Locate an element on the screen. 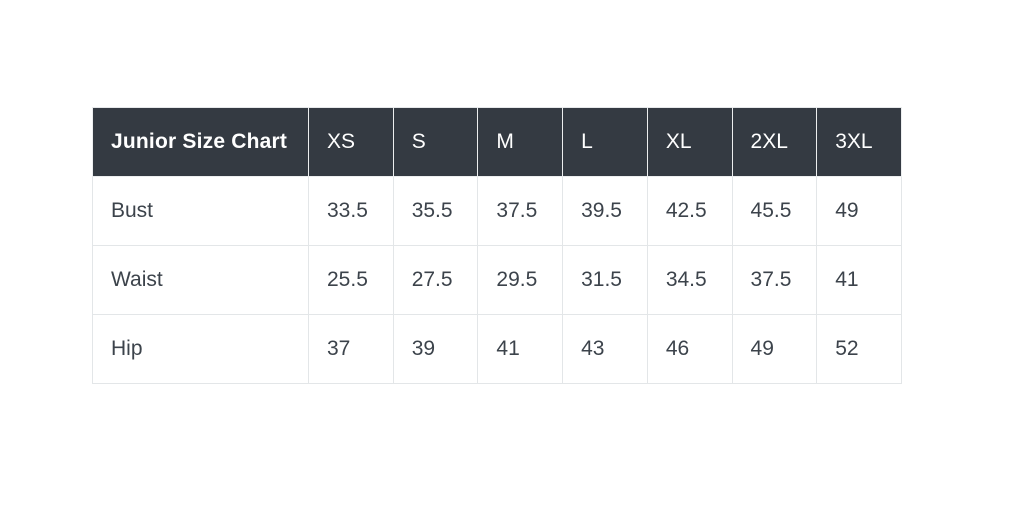 This screenshot has height=522, width=1009. cell-hip-l: 43 is located at coordinates (605, 349).